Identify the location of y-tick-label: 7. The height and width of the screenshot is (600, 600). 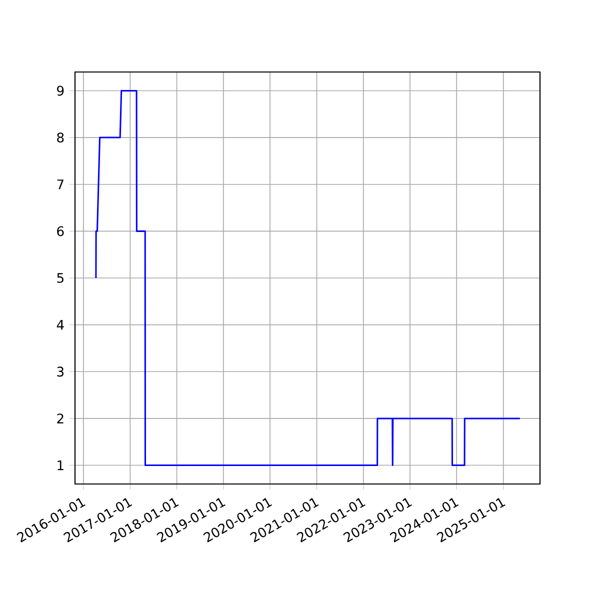
(60, 185).